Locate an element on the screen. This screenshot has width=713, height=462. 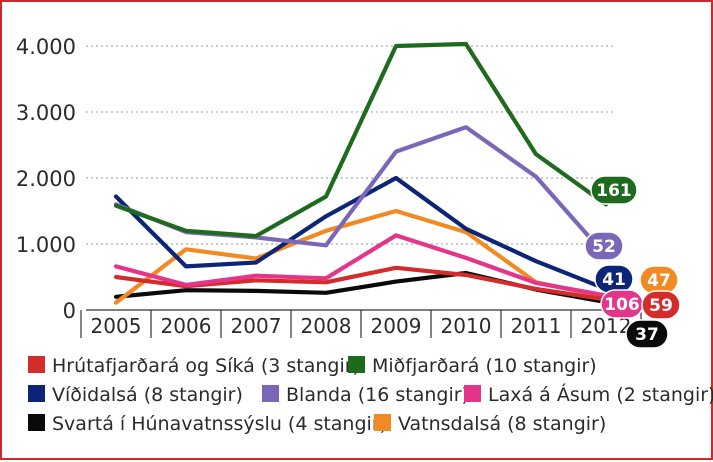
x-tick-label: 2005 is located at coordinates (116, 326).